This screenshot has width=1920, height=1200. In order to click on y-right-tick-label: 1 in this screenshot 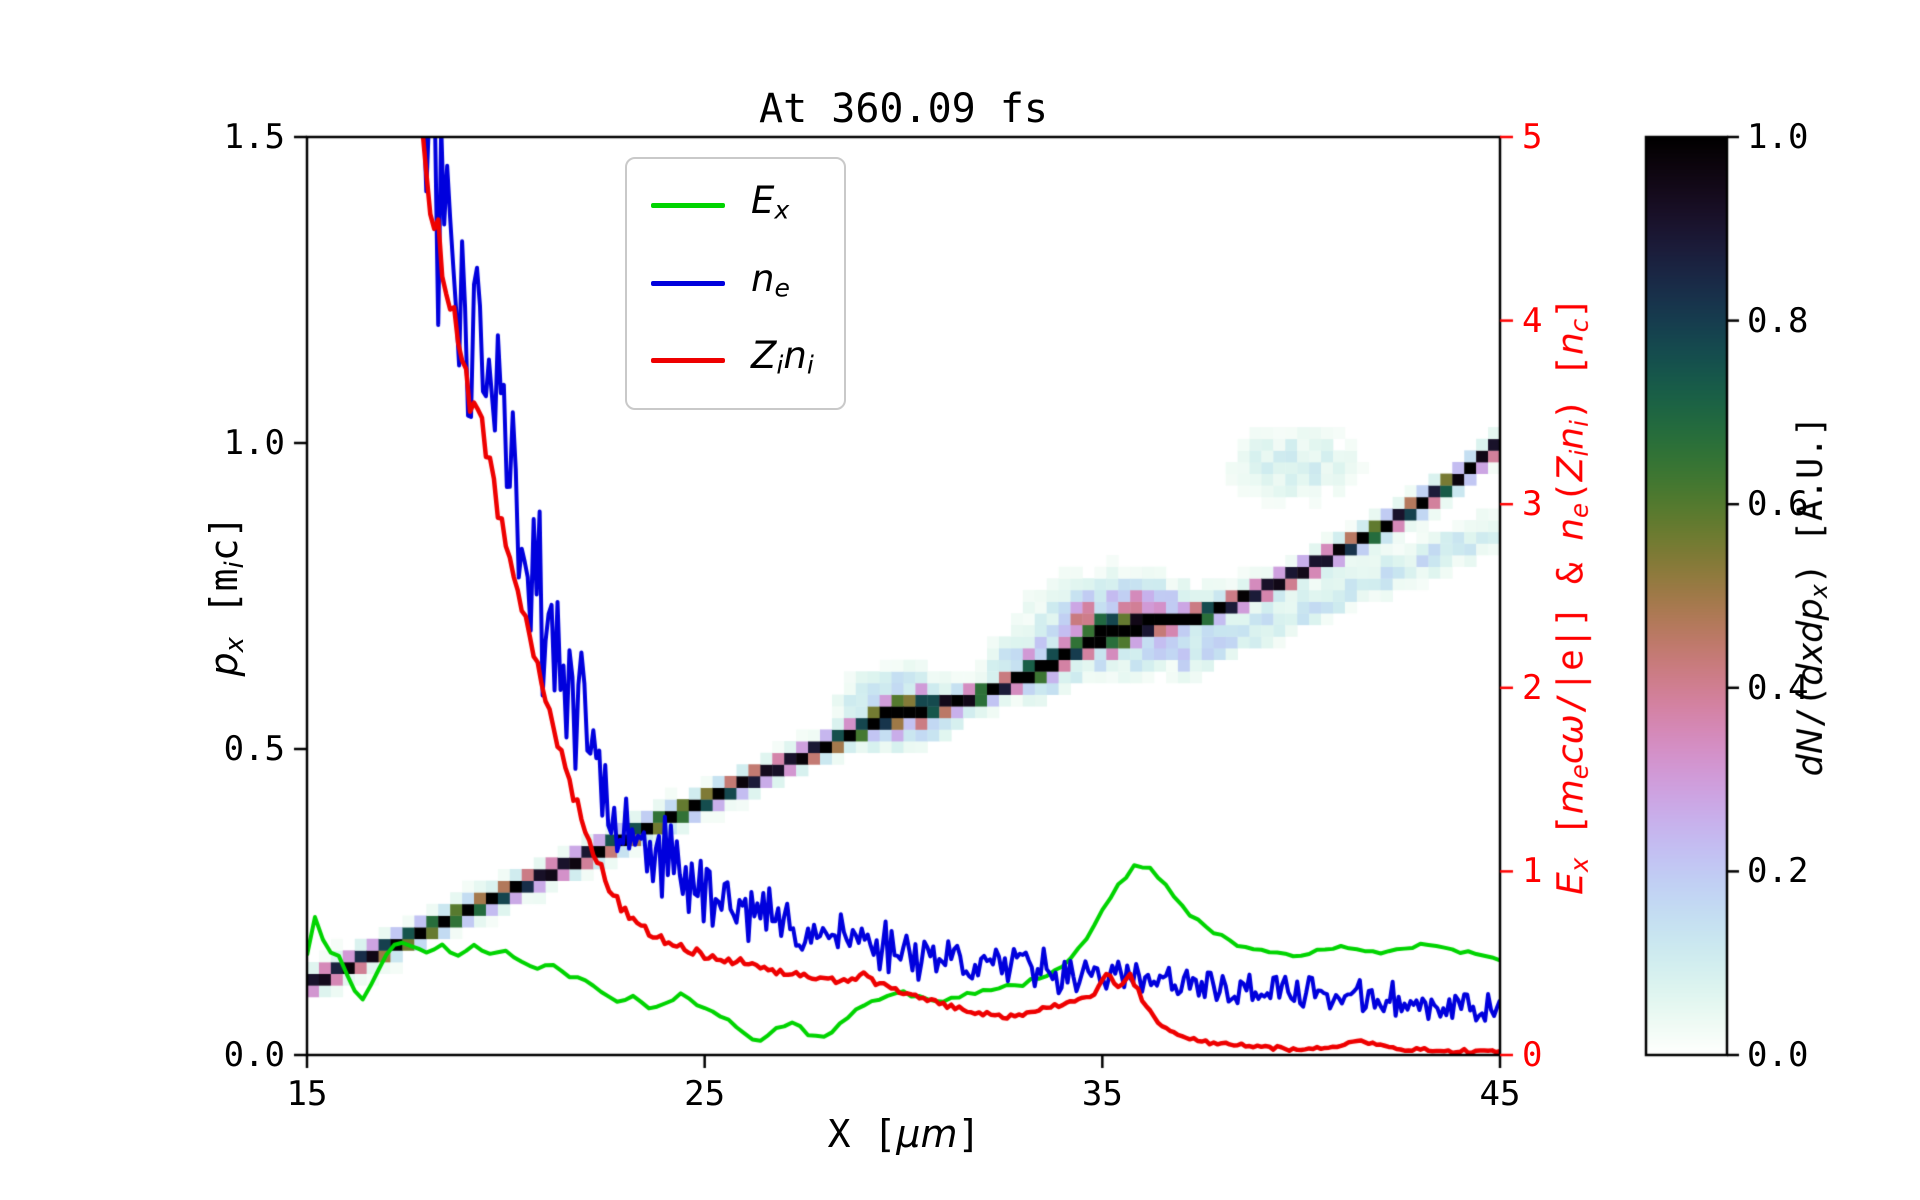, I will do `click(1532, 871)`.